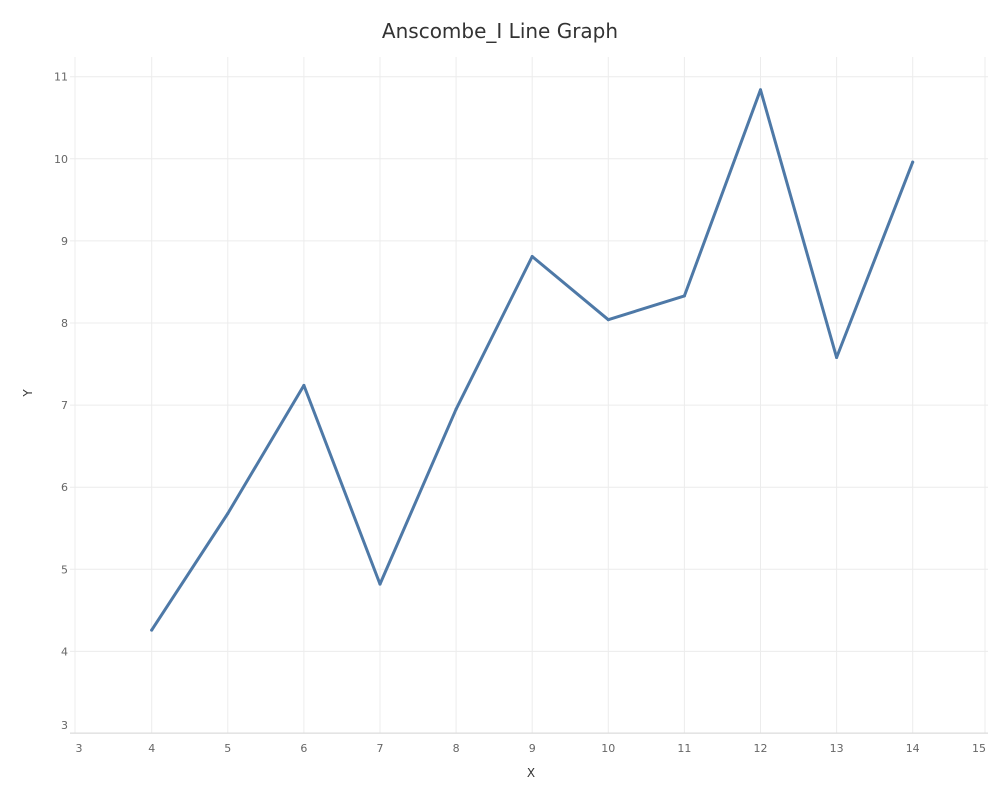  Describe the element at coordinates (684, 748) in the screenshot. I see `x-tick-label: 11` at that location.